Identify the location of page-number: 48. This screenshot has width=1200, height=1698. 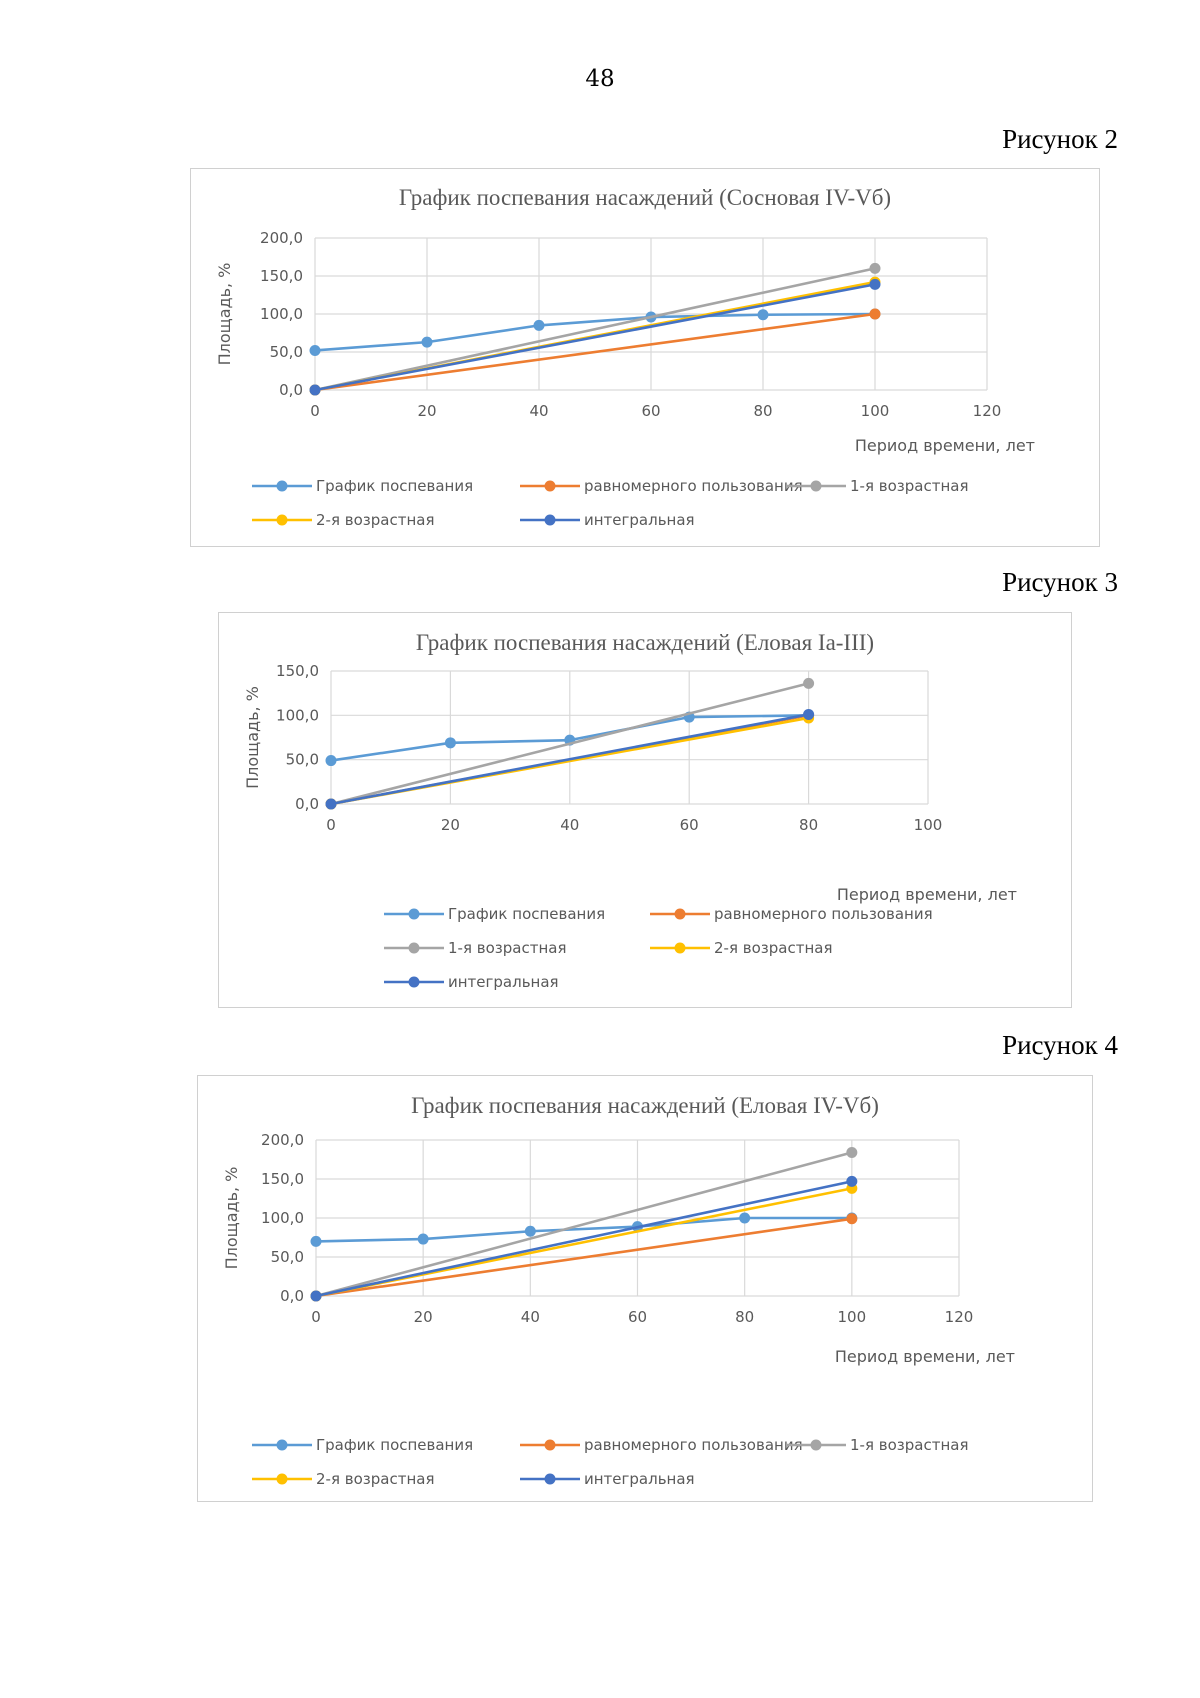
(600, 79).